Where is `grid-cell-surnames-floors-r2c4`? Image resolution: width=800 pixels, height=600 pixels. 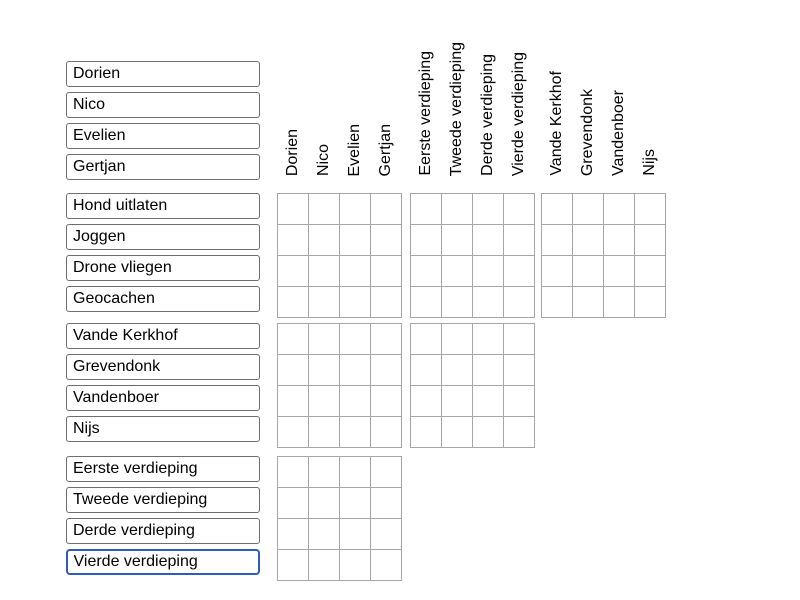
grid-cell-surnames-floors-r2c4 is located at coordinates (519, 370).